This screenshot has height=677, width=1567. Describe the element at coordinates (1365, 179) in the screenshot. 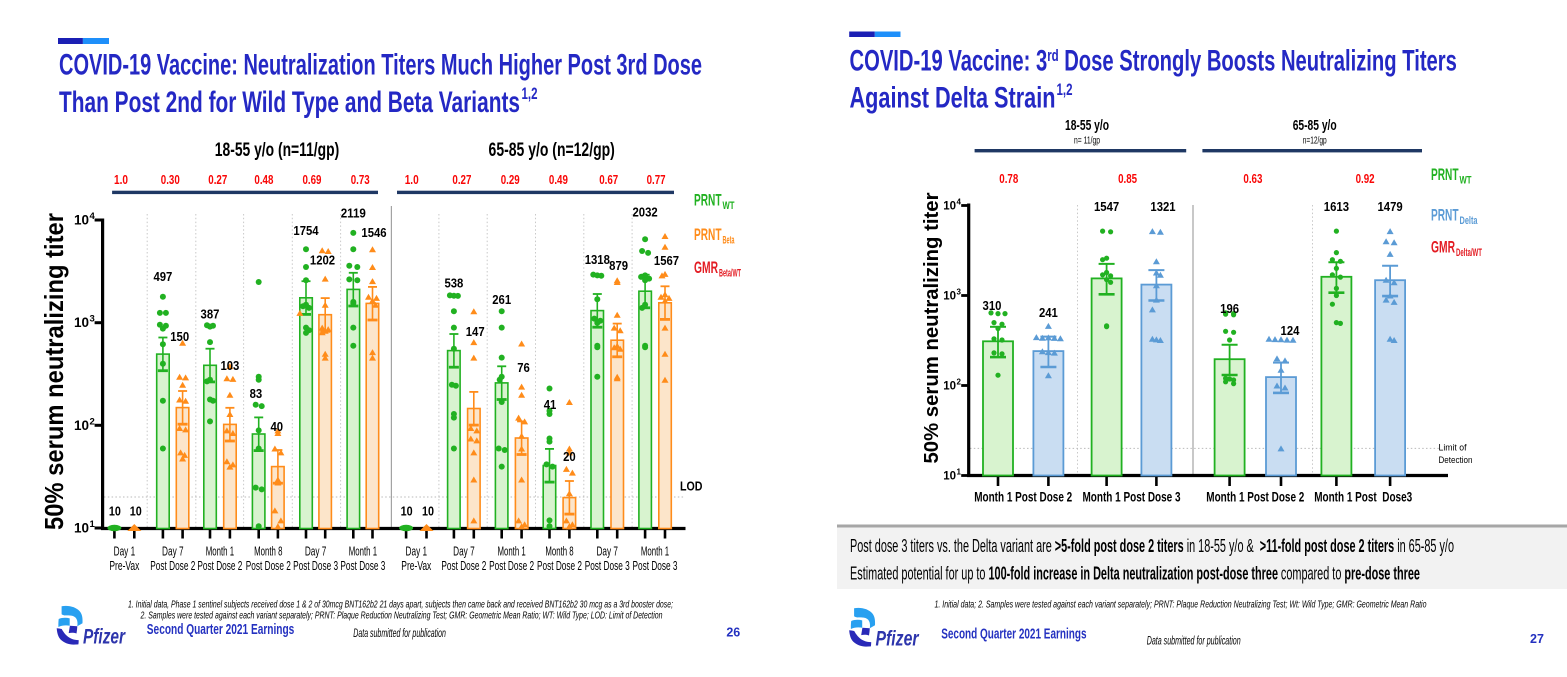

I see `svg-text: 0.92` at that location.